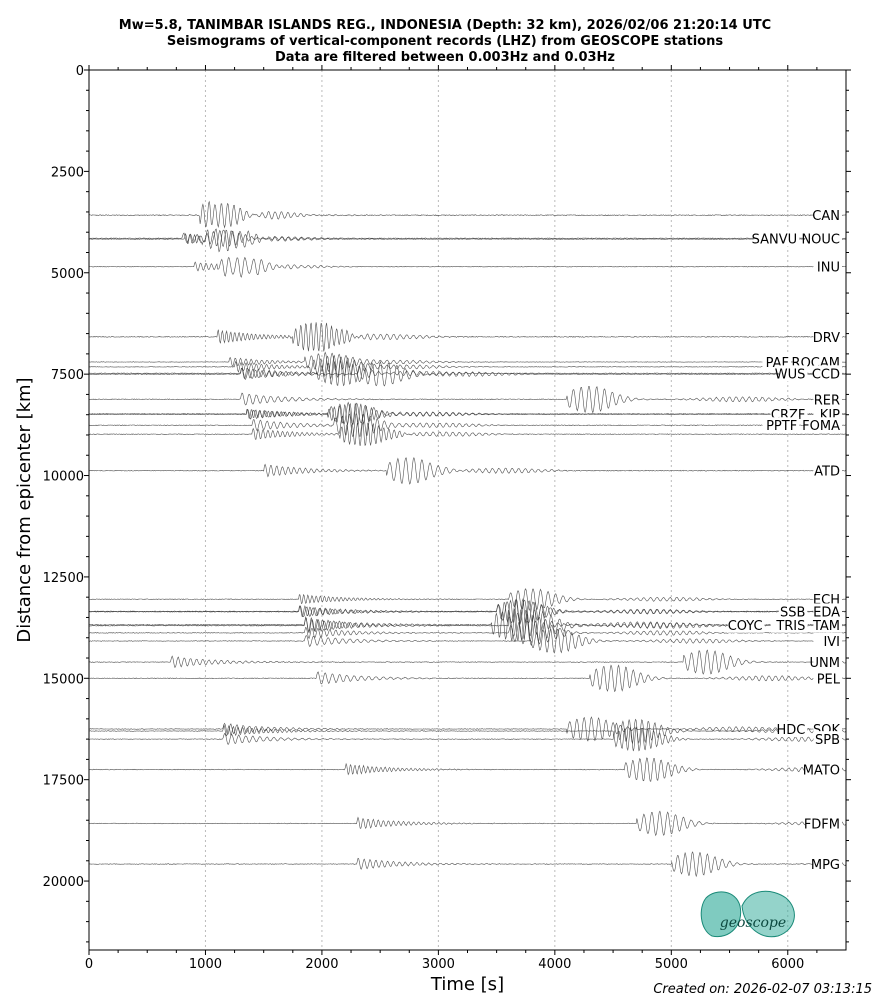  What do you see at coordinates (825, 663) in the screenshot?
I see `station-label: UNM` at bounding box center [825, 663].